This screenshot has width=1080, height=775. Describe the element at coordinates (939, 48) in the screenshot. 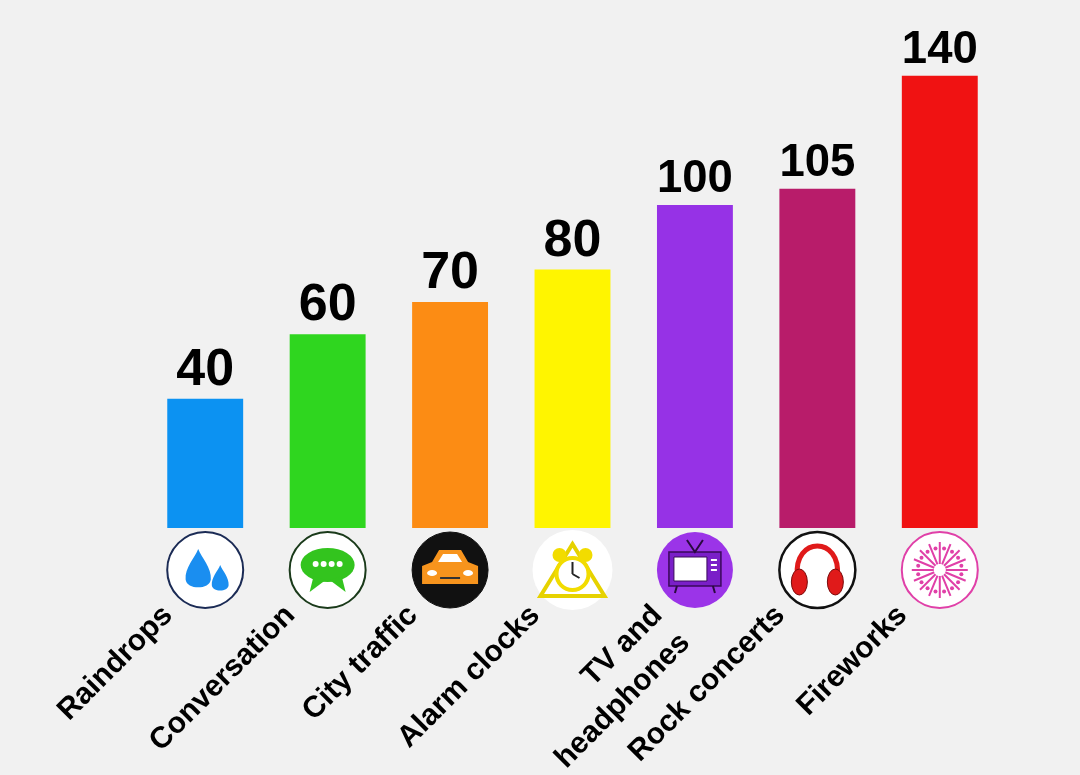

I see `data-label: 140` at that location.